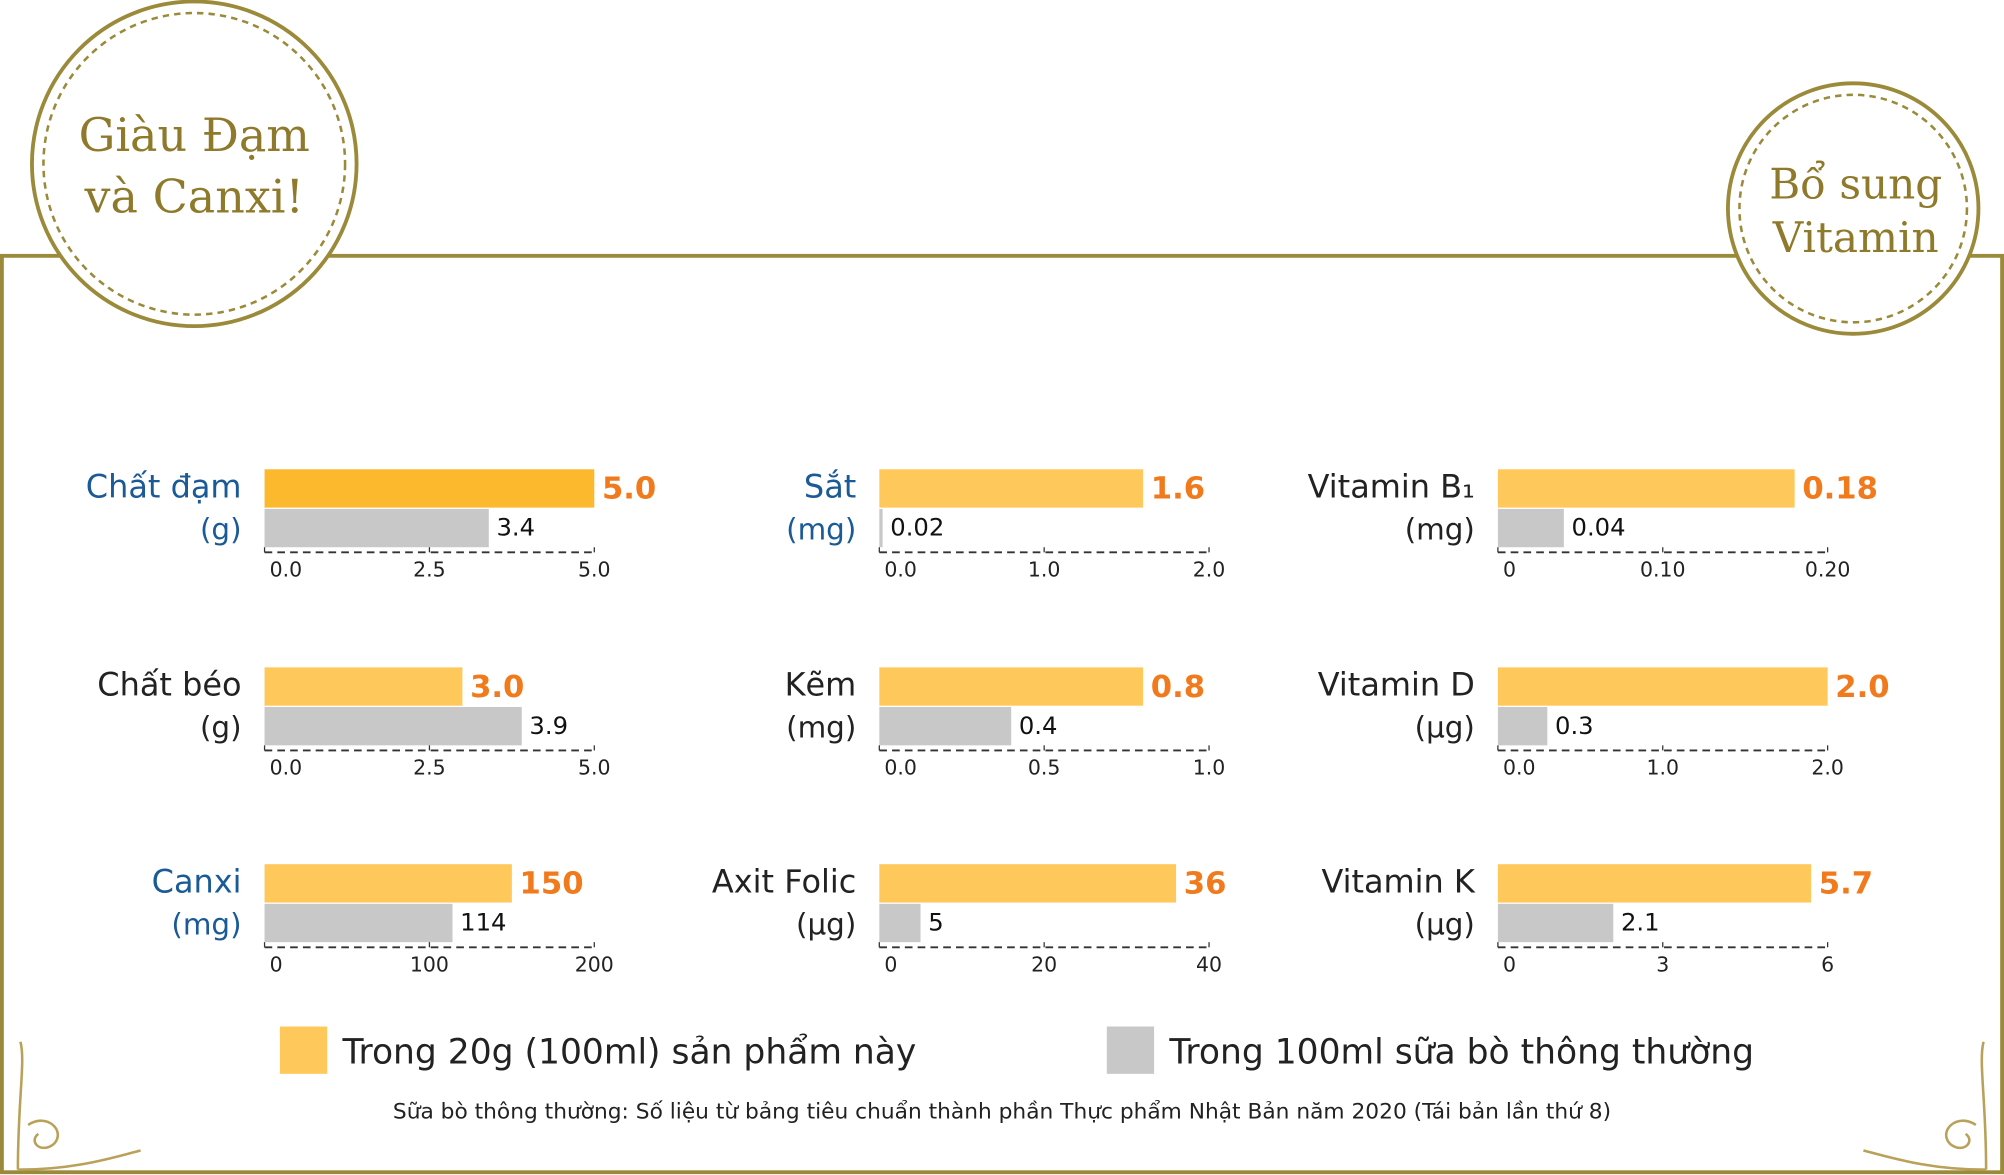 This screenshot has height=1175, width=2004. I want to click on value-label: 2.0, so click(1862, 687).